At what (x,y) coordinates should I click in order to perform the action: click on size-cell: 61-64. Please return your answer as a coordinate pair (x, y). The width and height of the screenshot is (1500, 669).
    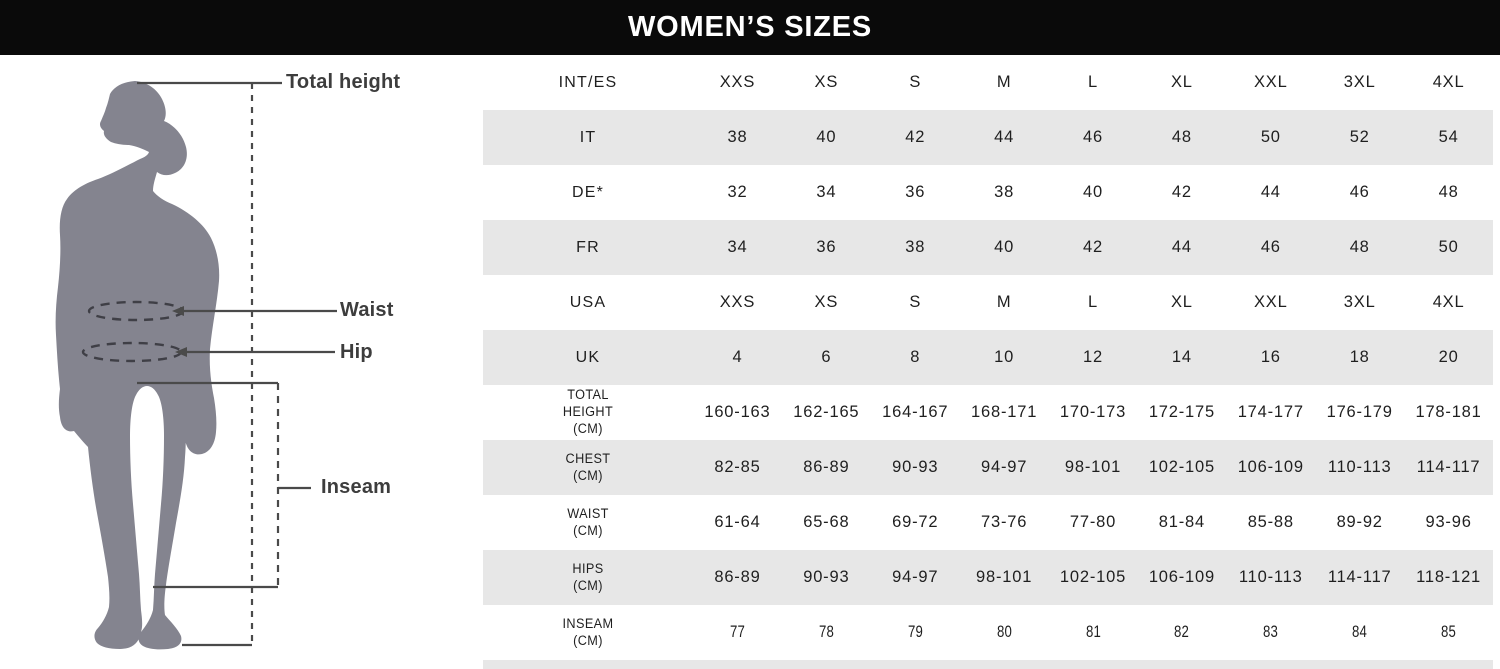
    Looking at the image, I should click on (737, 522).